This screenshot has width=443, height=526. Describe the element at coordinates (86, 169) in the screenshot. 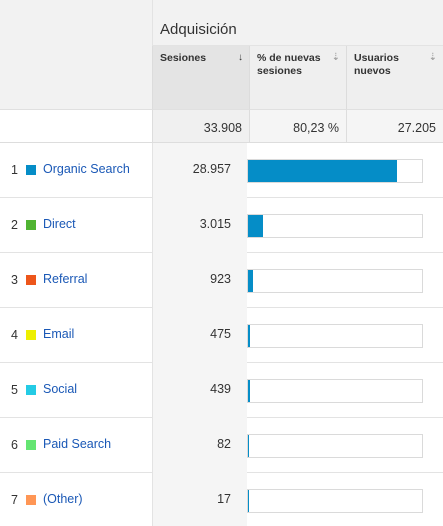

I see `channel-link: Organic Search` at that location.